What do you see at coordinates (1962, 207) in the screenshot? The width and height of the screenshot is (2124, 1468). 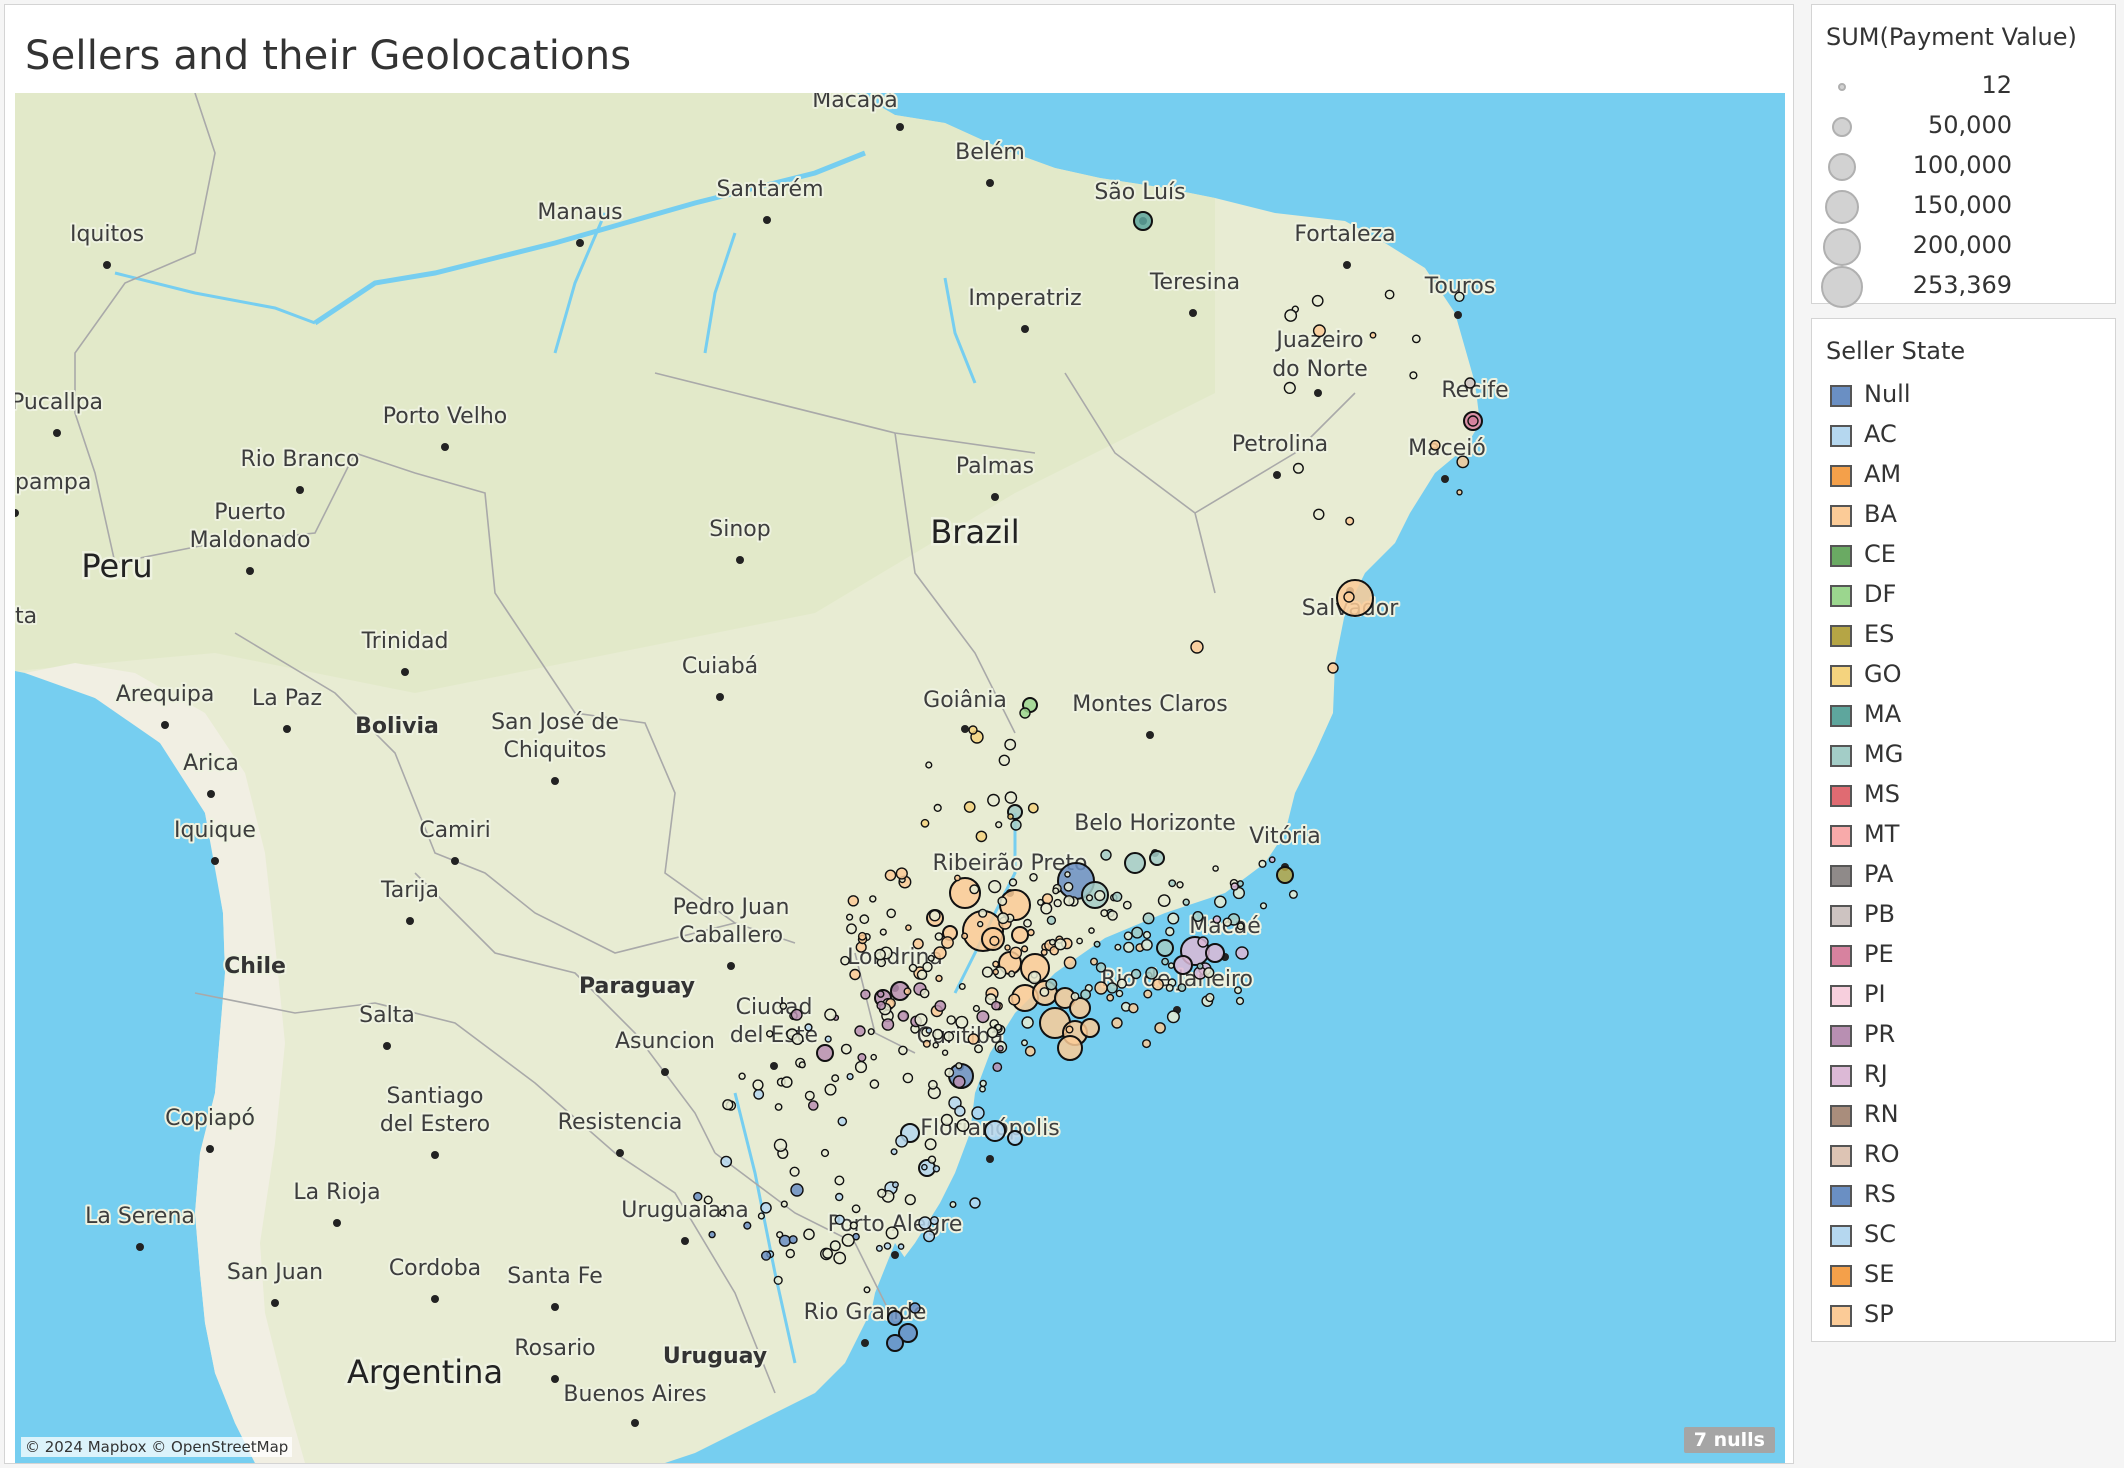 I see `size-legend-item: 150,000` at bounding box center [1962, 207].